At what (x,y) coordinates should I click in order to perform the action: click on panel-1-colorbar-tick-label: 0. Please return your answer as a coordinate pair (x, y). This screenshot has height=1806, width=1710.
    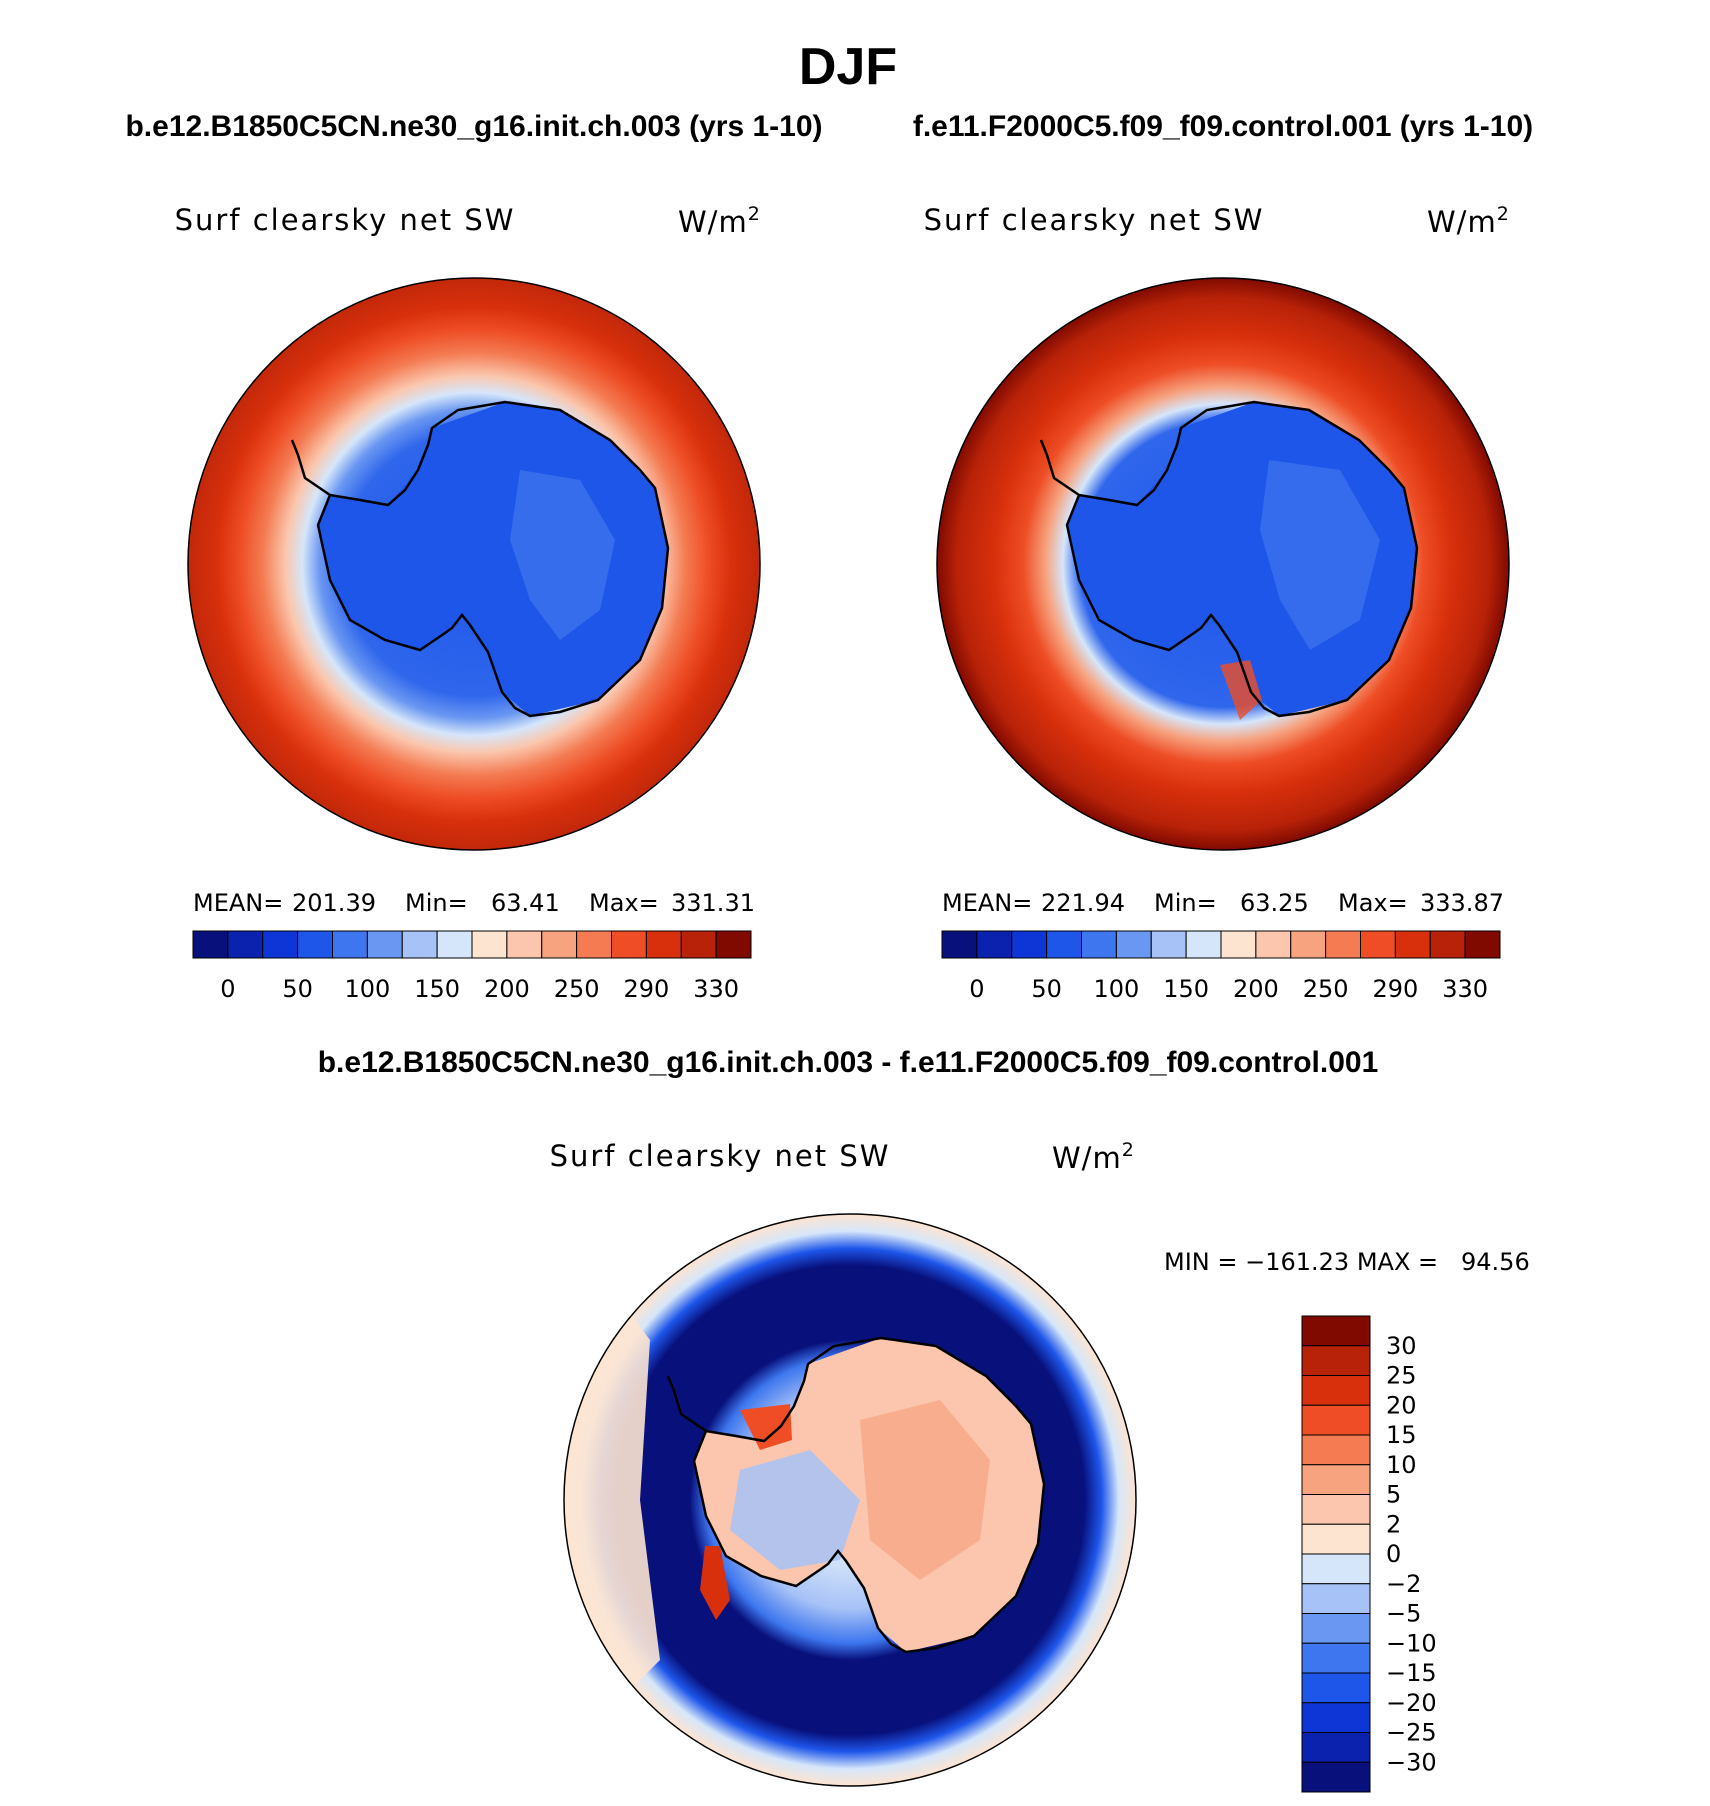
    Looking at the image, I should click on (227, 989).